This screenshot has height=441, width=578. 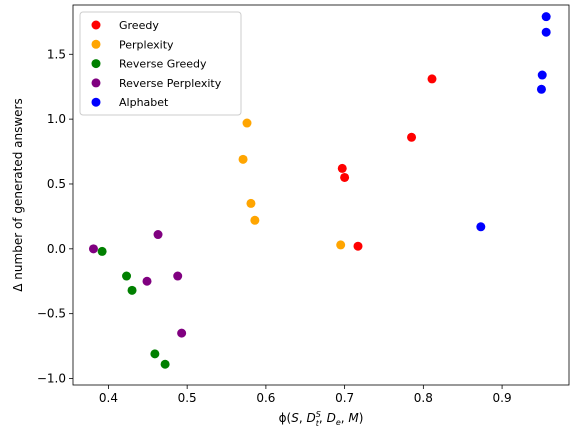 I want to click on legend-label: Reverse Greedy, so click(x=163, y=64).